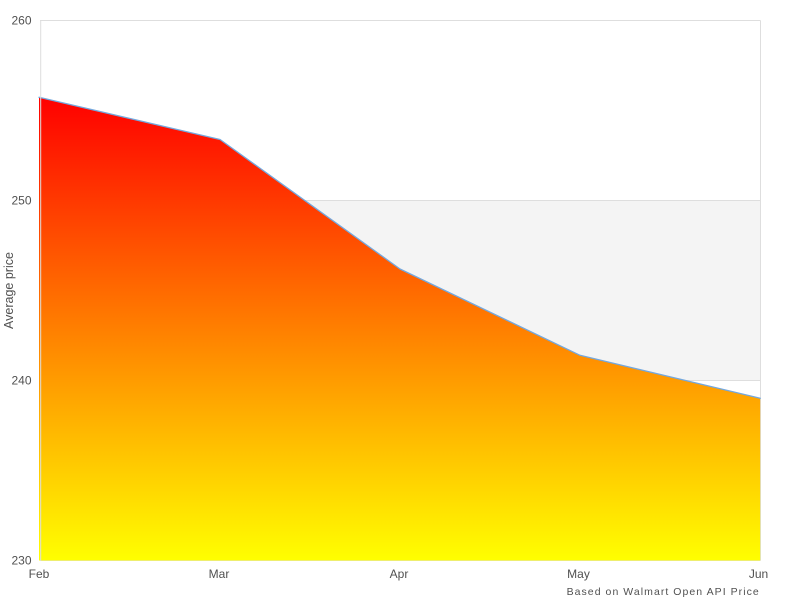  I want to click on svg-text: Feb, so click(39, 574).